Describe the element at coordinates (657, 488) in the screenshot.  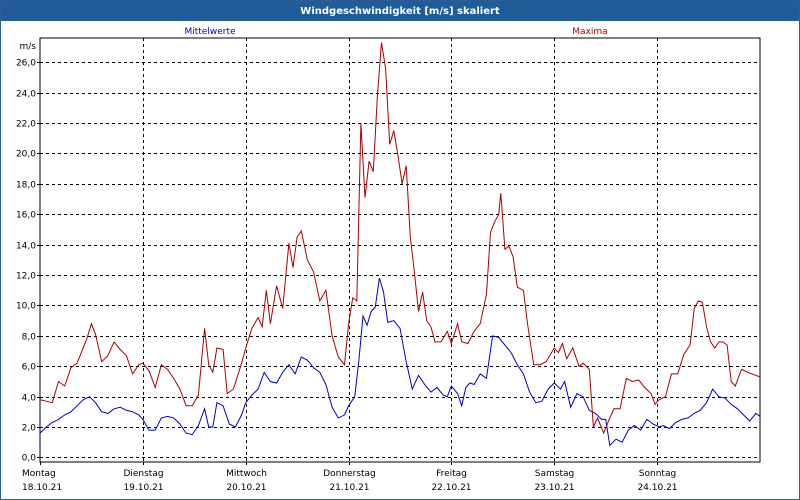
I see `x-date-label: 24.10.21` at that location.